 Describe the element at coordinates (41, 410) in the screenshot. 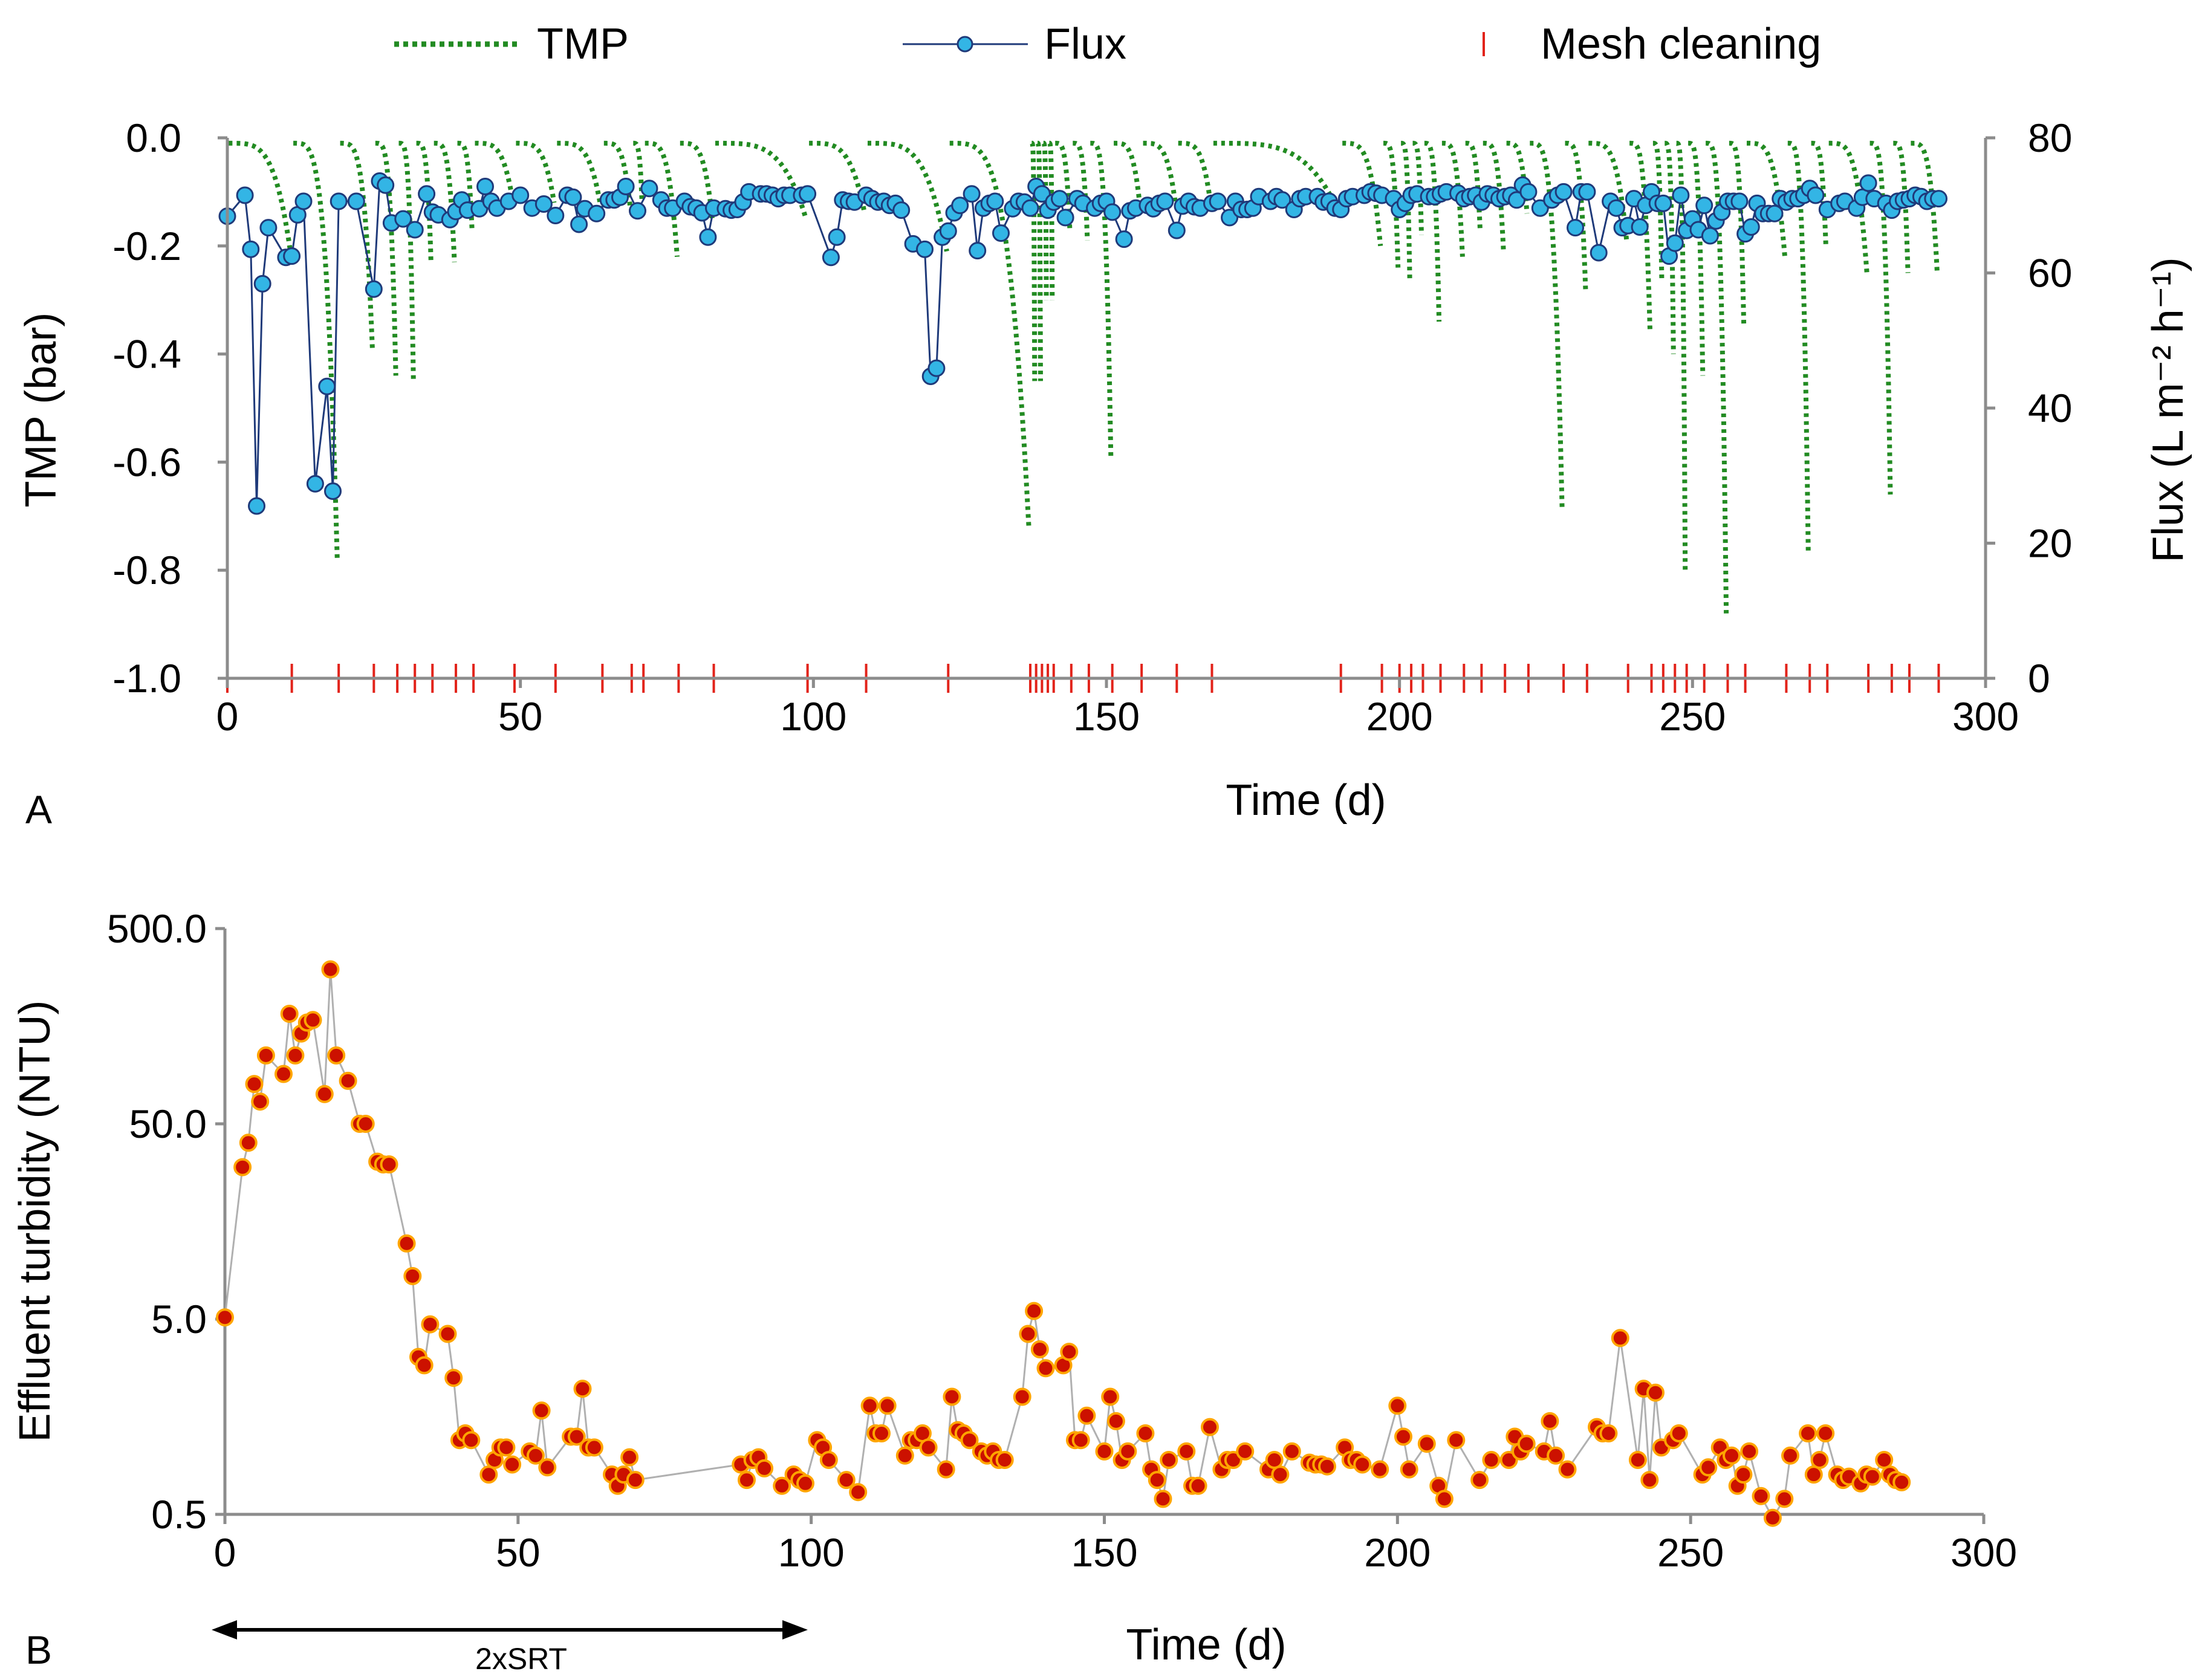

I see `a-y-axis-label: TMP (bar)` at that location.